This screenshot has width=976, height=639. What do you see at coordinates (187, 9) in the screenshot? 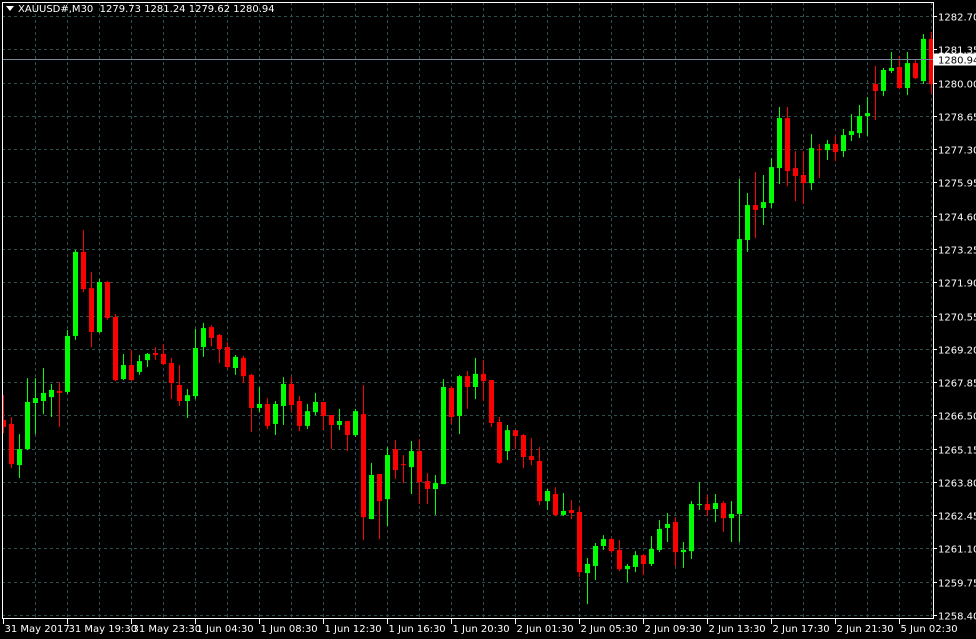
I see `ohlc-readout: 1279.73 1281.24 1279.62 1280.94` at bounding box center [187, 9].